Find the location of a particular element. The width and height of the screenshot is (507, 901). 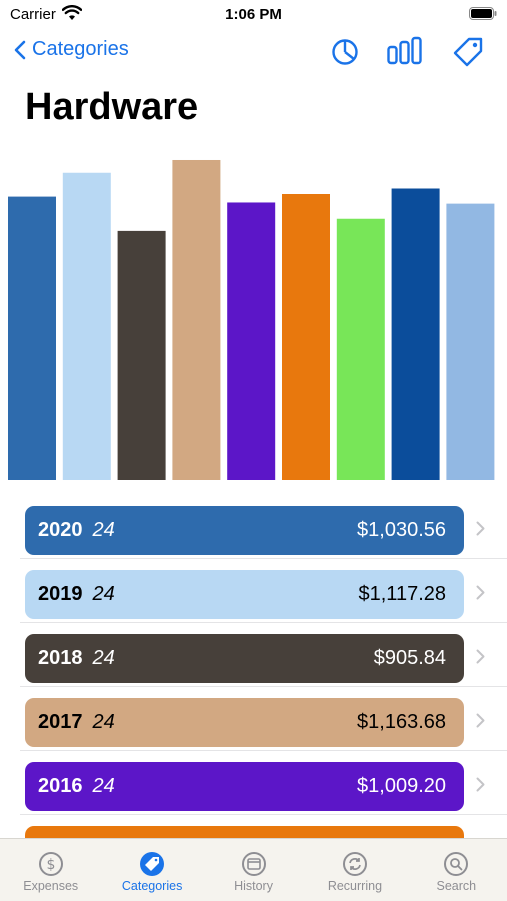

year-row: 2020 24 $1,030.56 is located at coordinates (253, 526).